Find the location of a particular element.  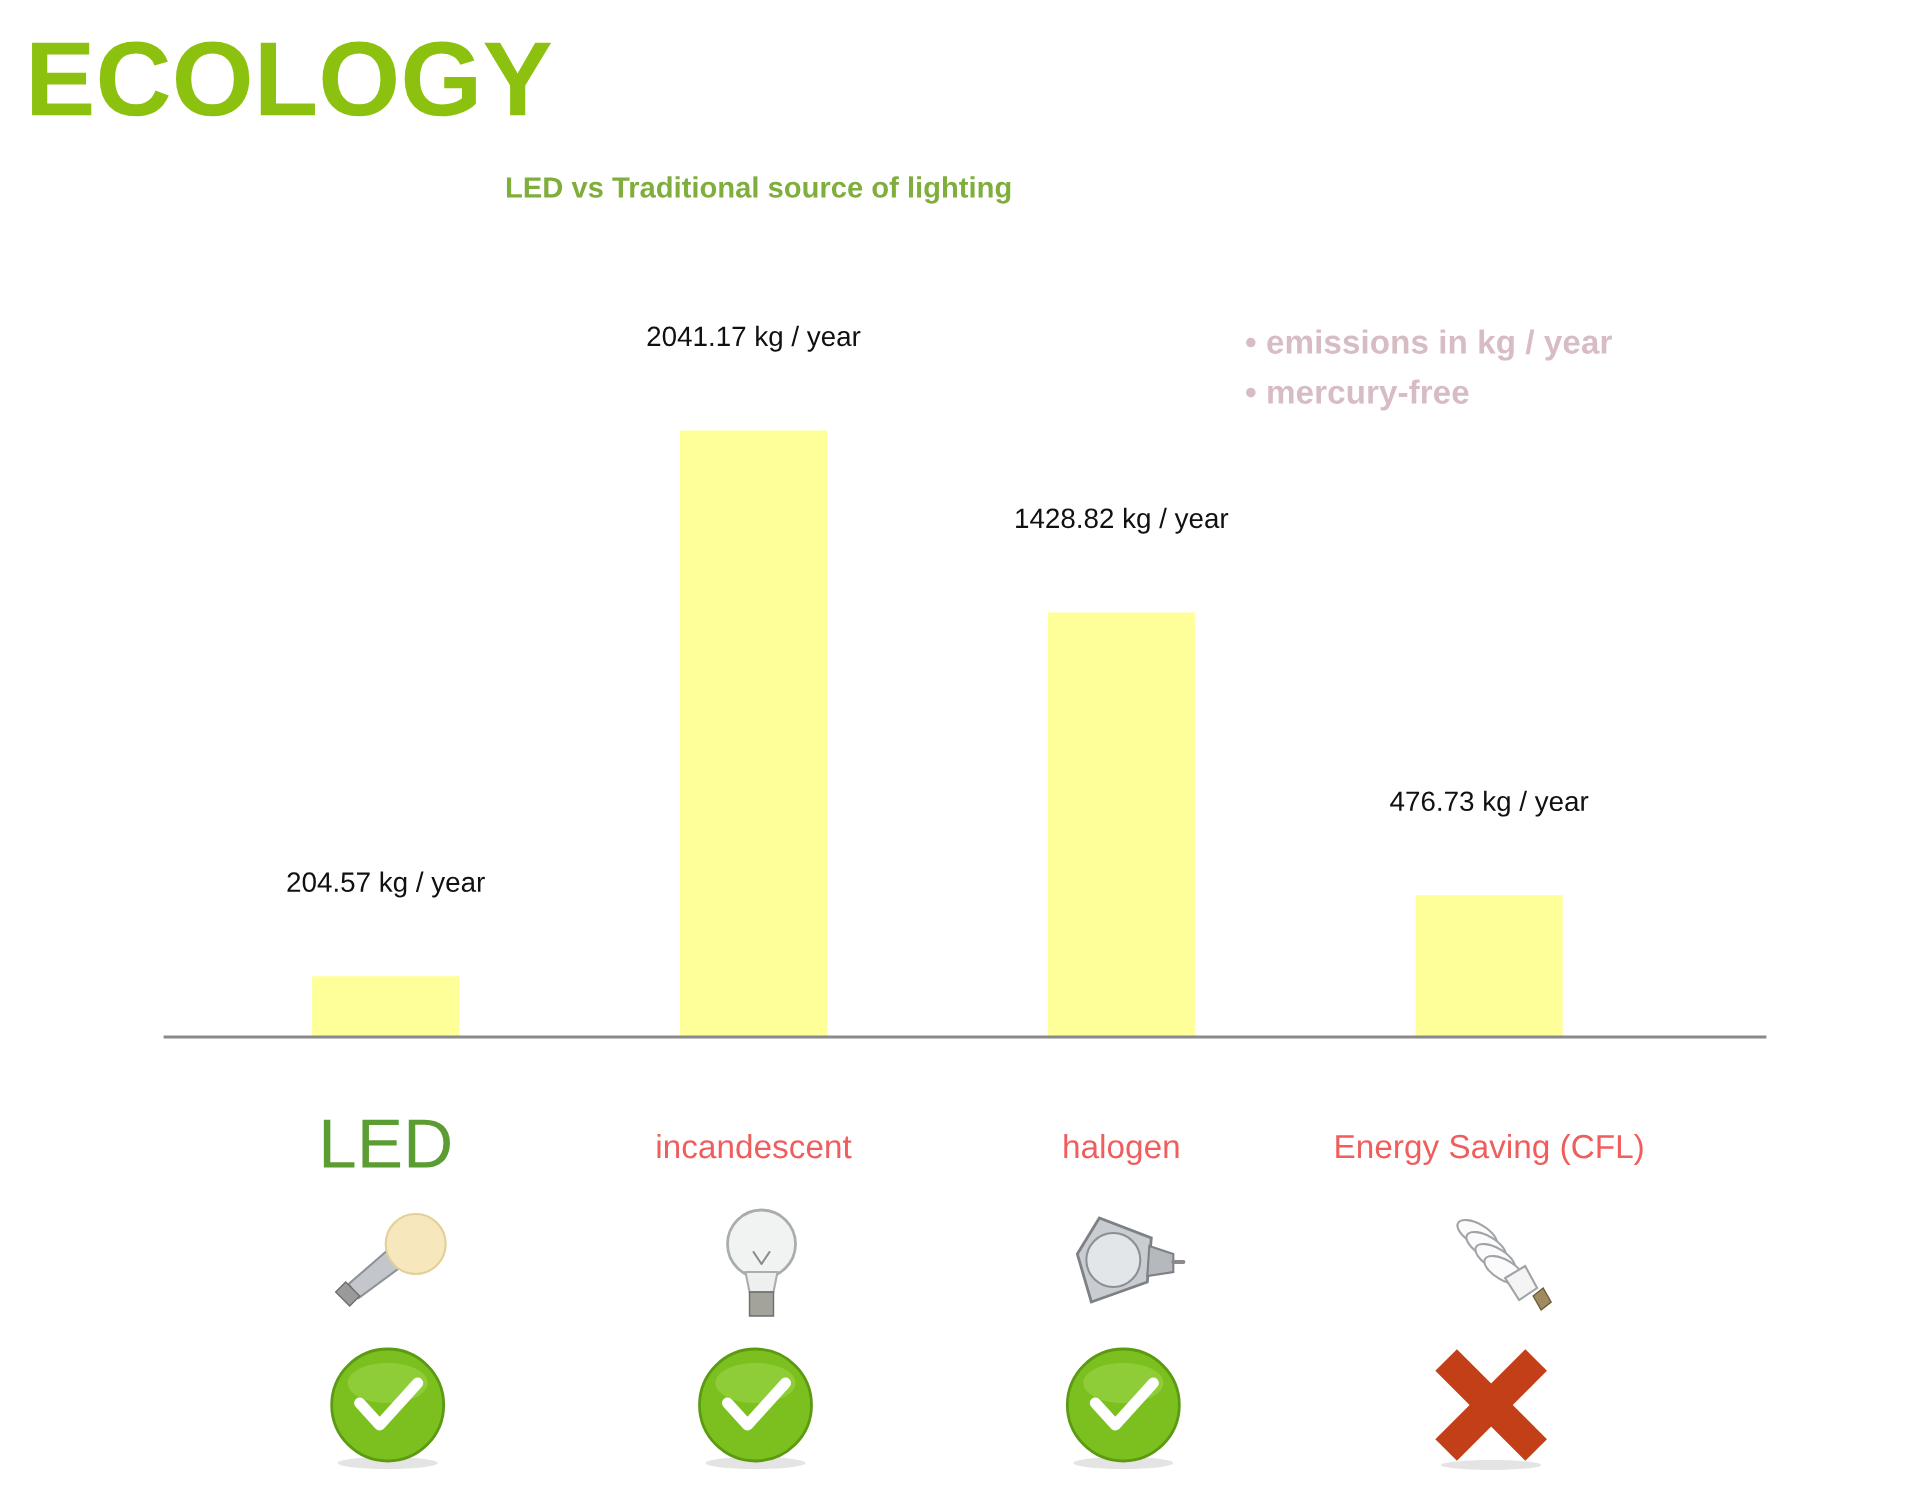

x-tick-label: incandescent is located at coordinates (754, 1146).